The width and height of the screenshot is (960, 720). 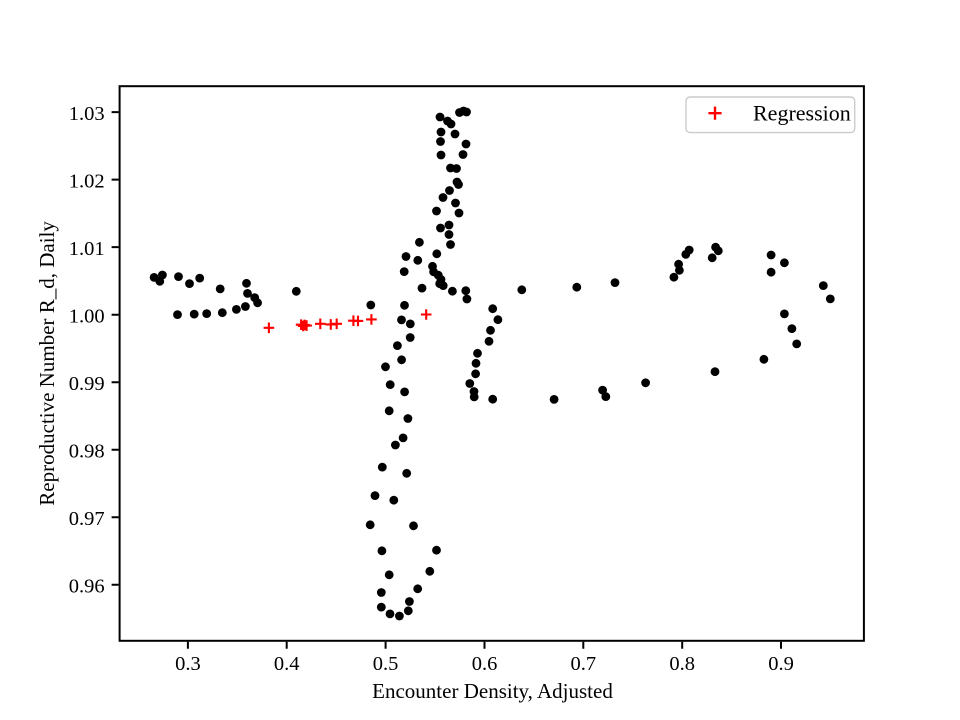 What do you see at coordinates (87, 452) in the screenshot?
I see `svg-text: 0.98` at bounding box center [87, 452].